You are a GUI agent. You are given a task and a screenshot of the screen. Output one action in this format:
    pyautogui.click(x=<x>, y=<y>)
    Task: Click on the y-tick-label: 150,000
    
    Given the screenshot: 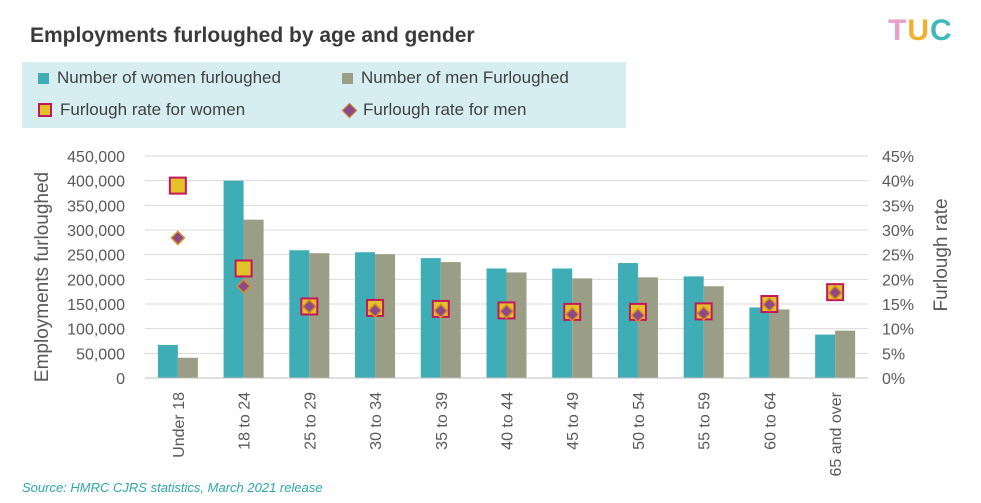 What is the action you would take?
    pyautogui.click(x=96, y=305)
    